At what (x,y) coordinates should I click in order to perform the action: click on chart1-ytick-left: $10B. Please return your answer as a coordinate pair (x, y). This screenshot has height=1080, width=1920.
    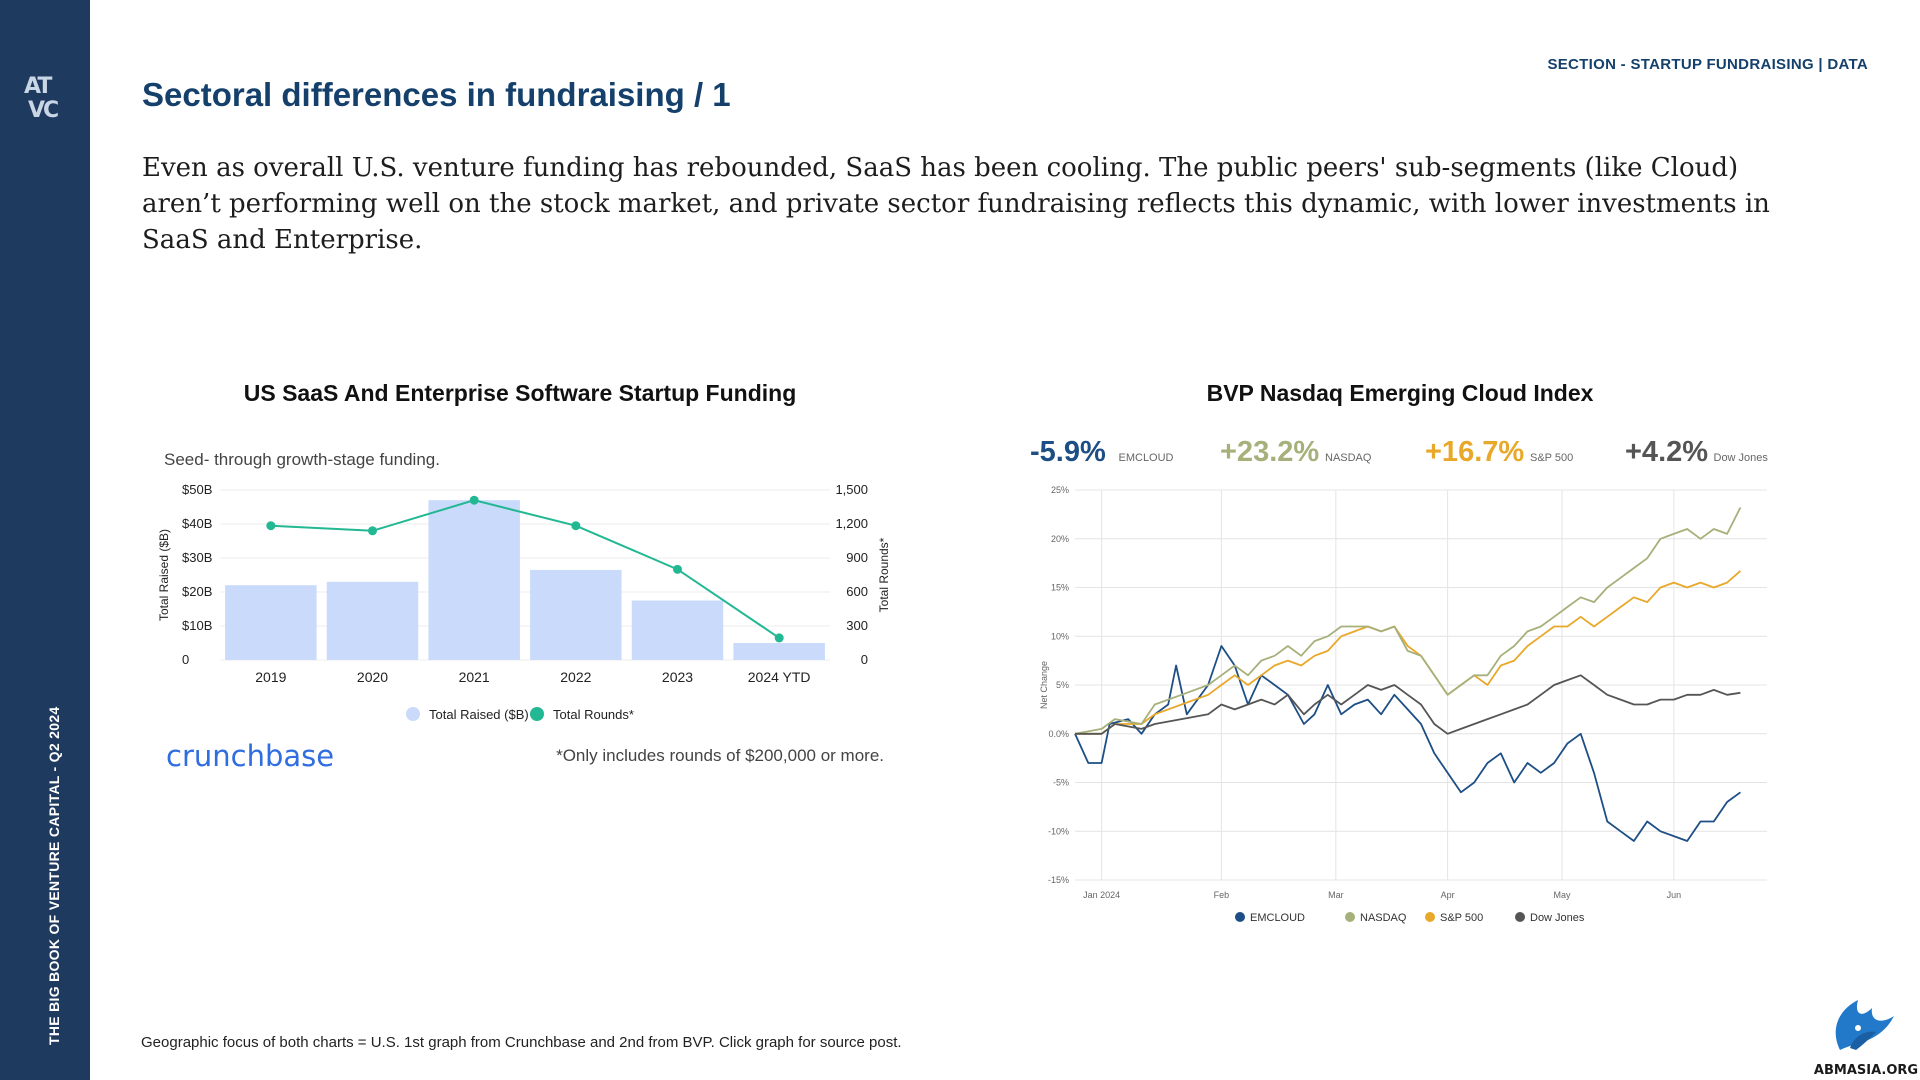
    Looking at the image, I should click on (197, 625).